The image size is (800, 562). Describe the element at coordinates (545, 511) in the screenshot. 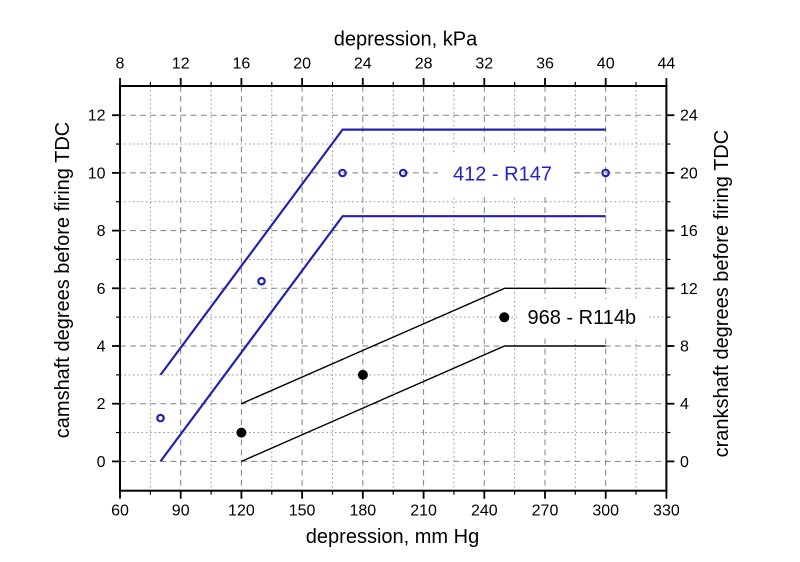

I see `svg-text: 270` at that location.